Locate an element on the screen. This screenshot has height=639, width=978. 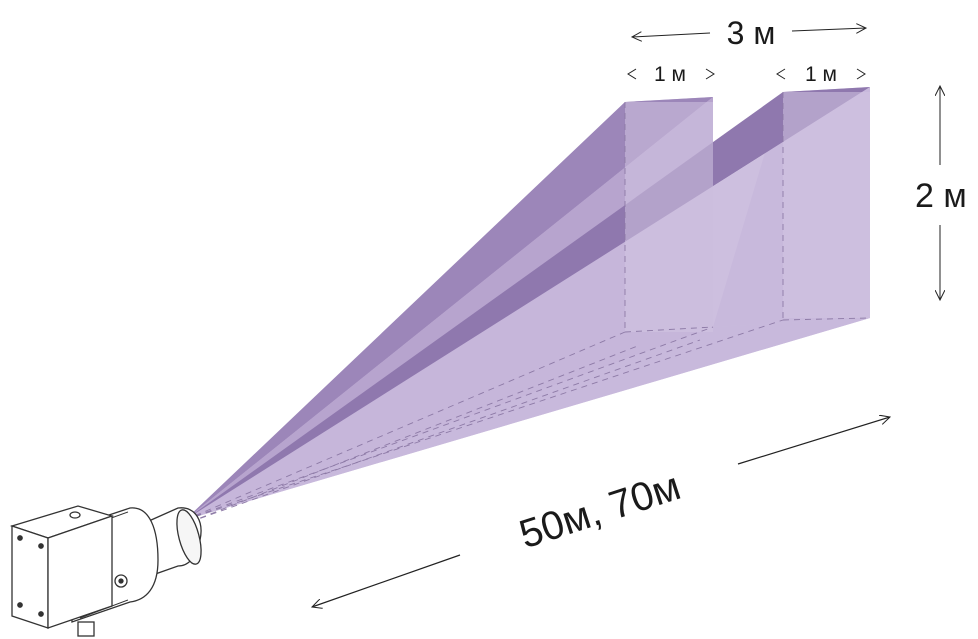
dimension-beam-left: 1 м is located at coordinates (671, 74).